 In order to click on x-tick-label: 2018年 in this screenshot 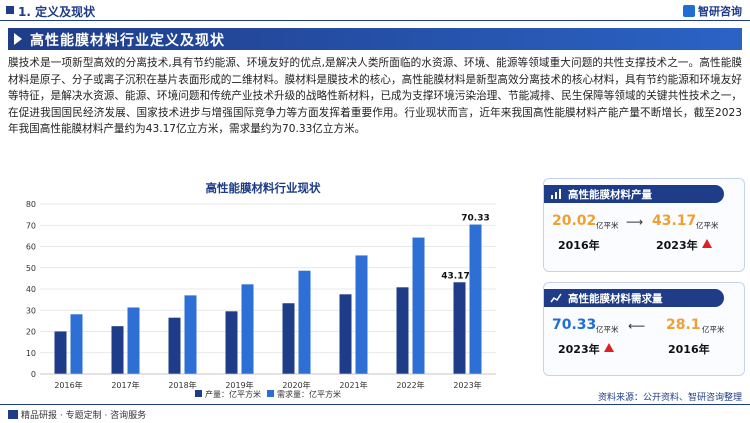, I will do `click(182, 385)`.